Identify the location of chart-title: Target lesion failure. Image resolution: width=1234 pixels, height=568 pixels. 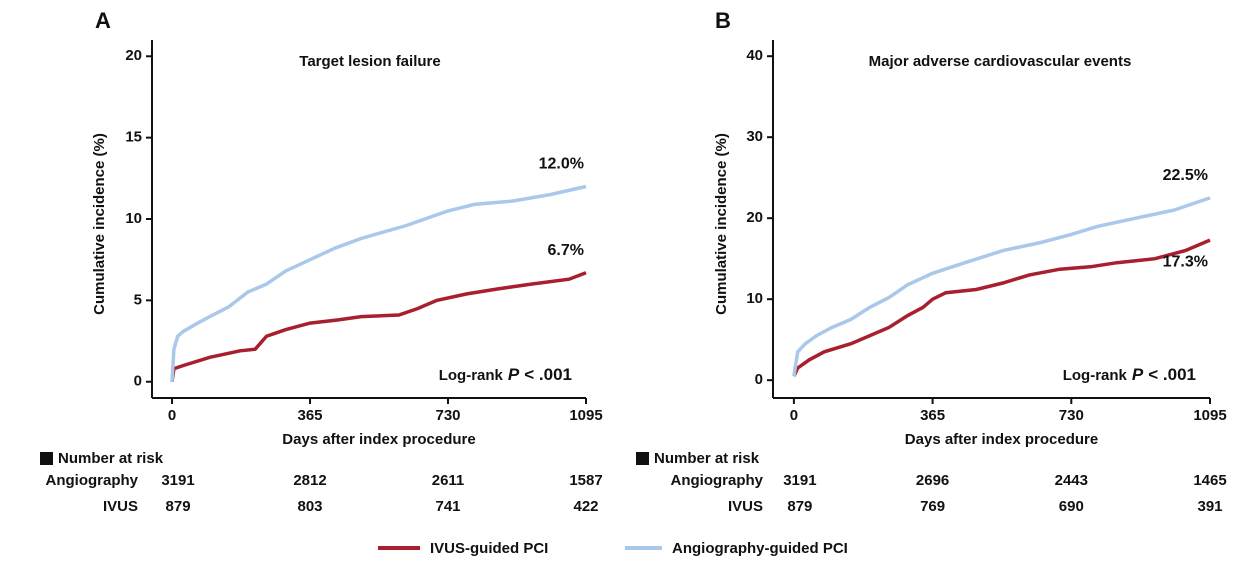
(369, 61).